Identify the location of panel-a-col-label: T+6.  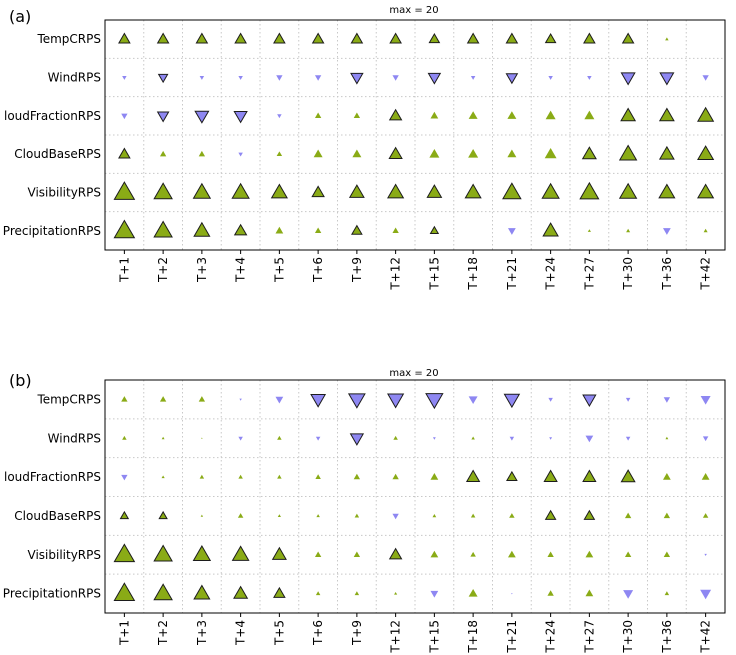
(318, 270).